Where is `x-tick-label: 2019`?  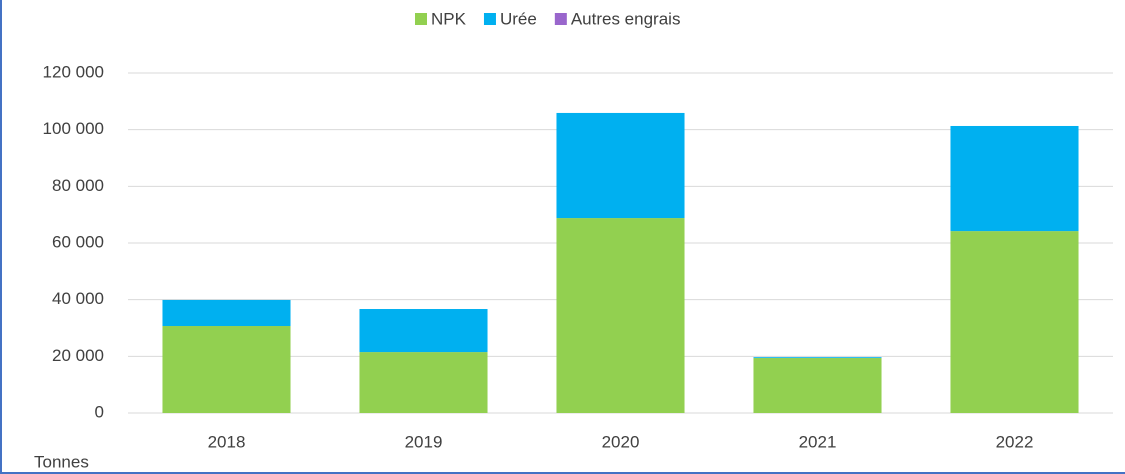 x-tick-label: 2019 is located at coordinates (424, 441).